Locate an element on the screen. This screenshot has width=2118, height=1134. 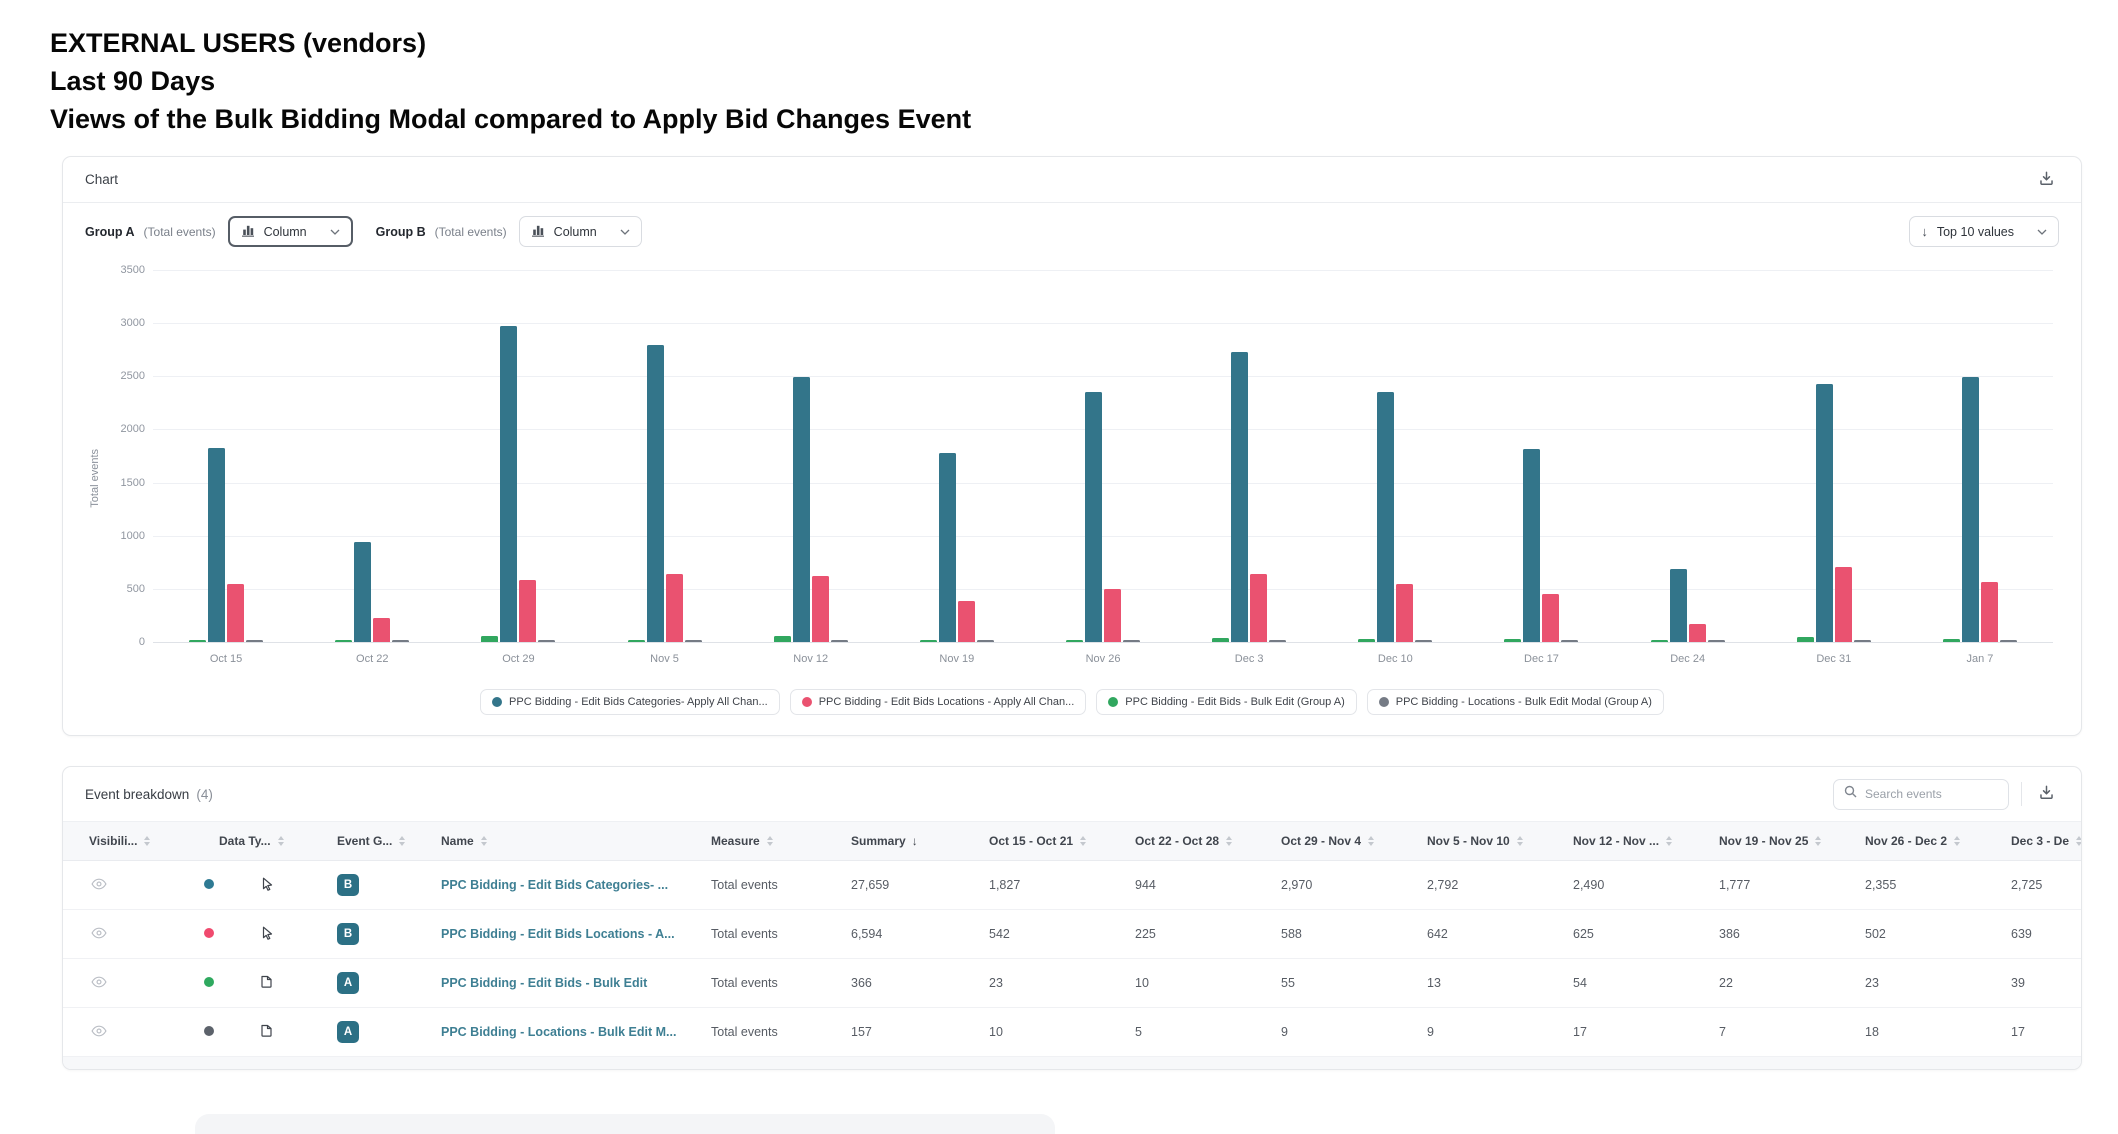
summary-cell: 6,594 is located at coordinates (867, 934).